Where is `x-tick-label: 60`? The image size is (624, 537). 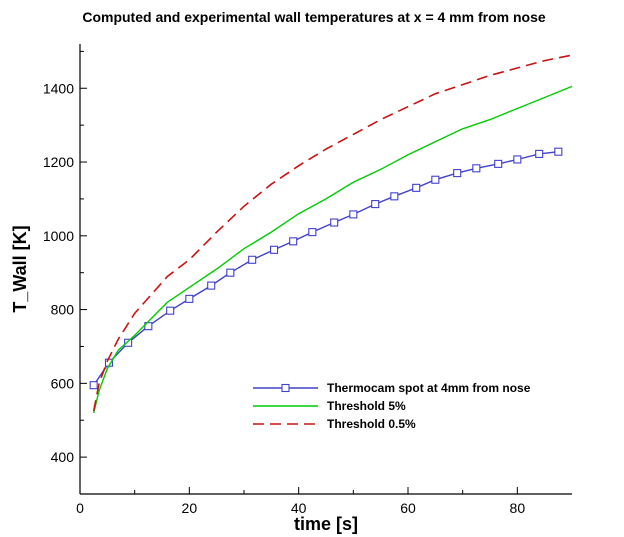
x-tick-label: 60 is located at coordinates (408, 508).